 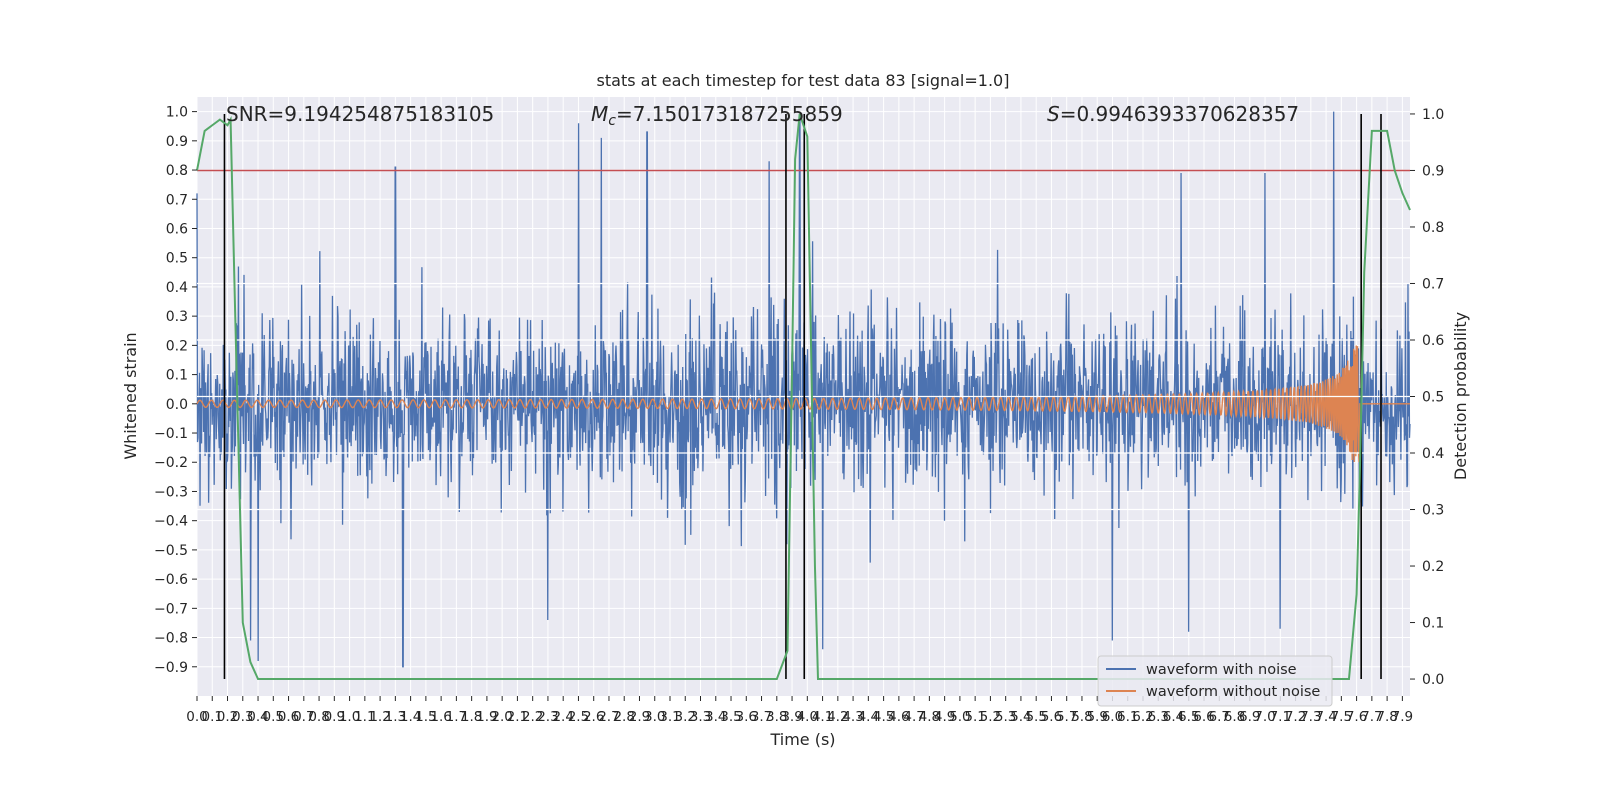 What do you see at coordinates (1096, 717) in the screenshot?
I see `x-tick-label: 5.9` at bounding box center [1096, 717].